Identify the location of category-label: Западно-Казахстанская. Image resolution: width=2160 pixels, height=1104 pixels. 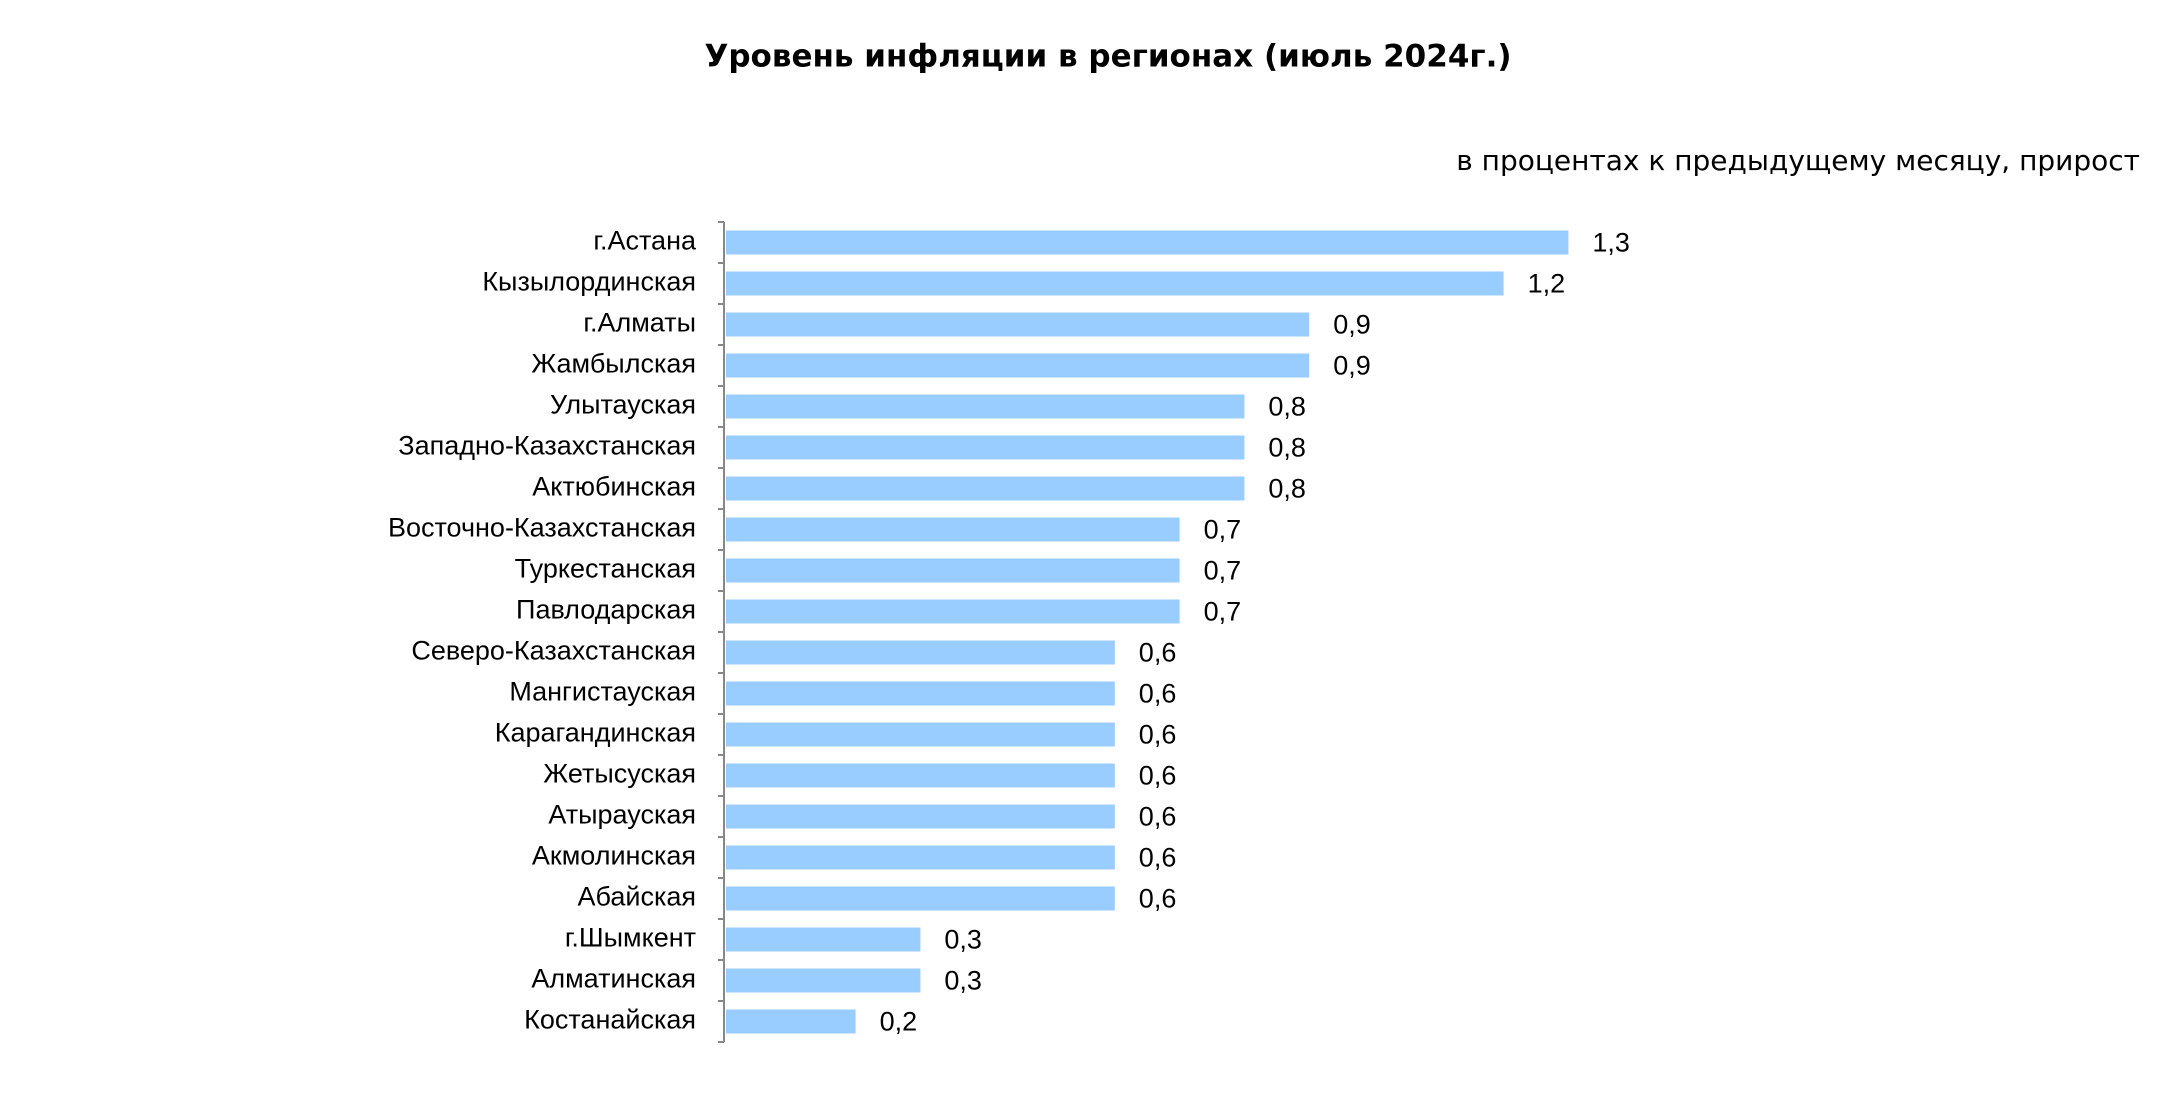
(547, 446).